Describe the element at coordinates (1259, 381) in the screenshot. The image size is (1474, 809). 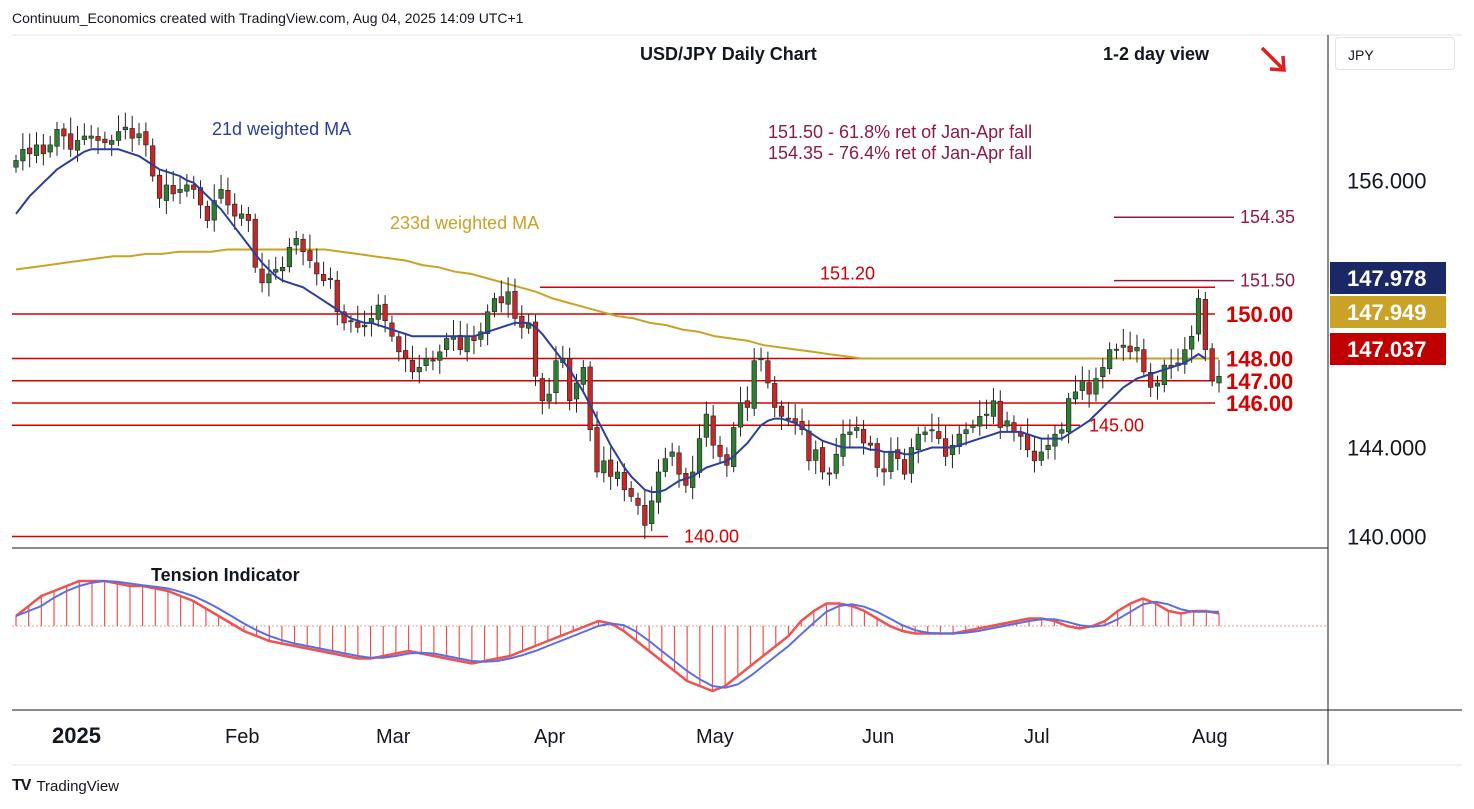
I see `level-label-147.00: 147.00` at that location.